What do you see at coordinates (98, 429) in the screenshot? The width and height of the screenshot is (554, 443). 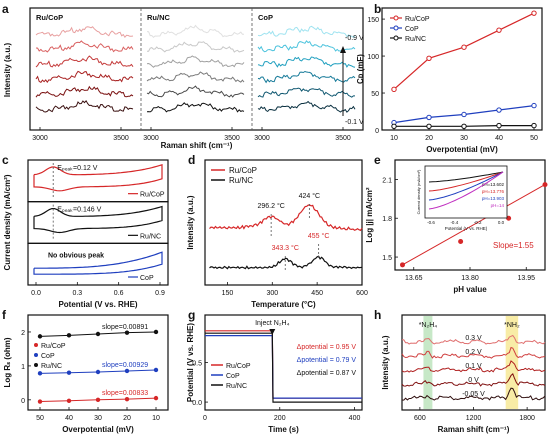 I see `panel-f-xlabel: Overpotential (mV)` at bounding box center [98, 429].